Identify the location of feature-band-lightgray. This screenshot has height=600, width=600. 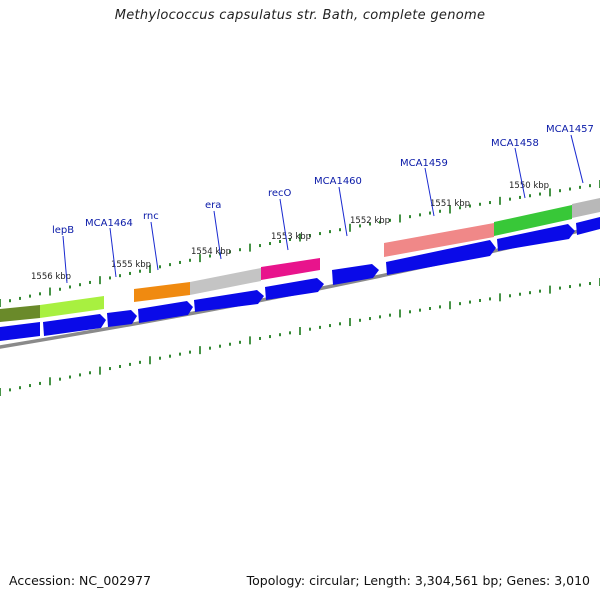
(225, 281).